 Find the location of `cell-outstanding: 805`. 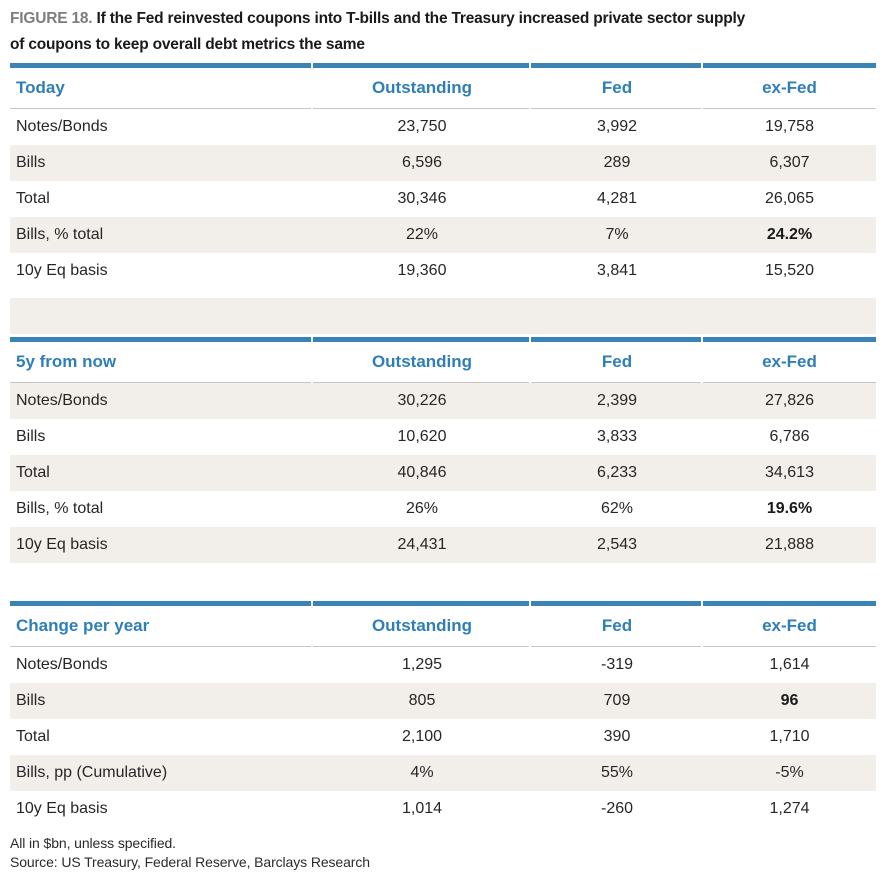

cell-outstanding: 805 is located at coordinates (422, 700).